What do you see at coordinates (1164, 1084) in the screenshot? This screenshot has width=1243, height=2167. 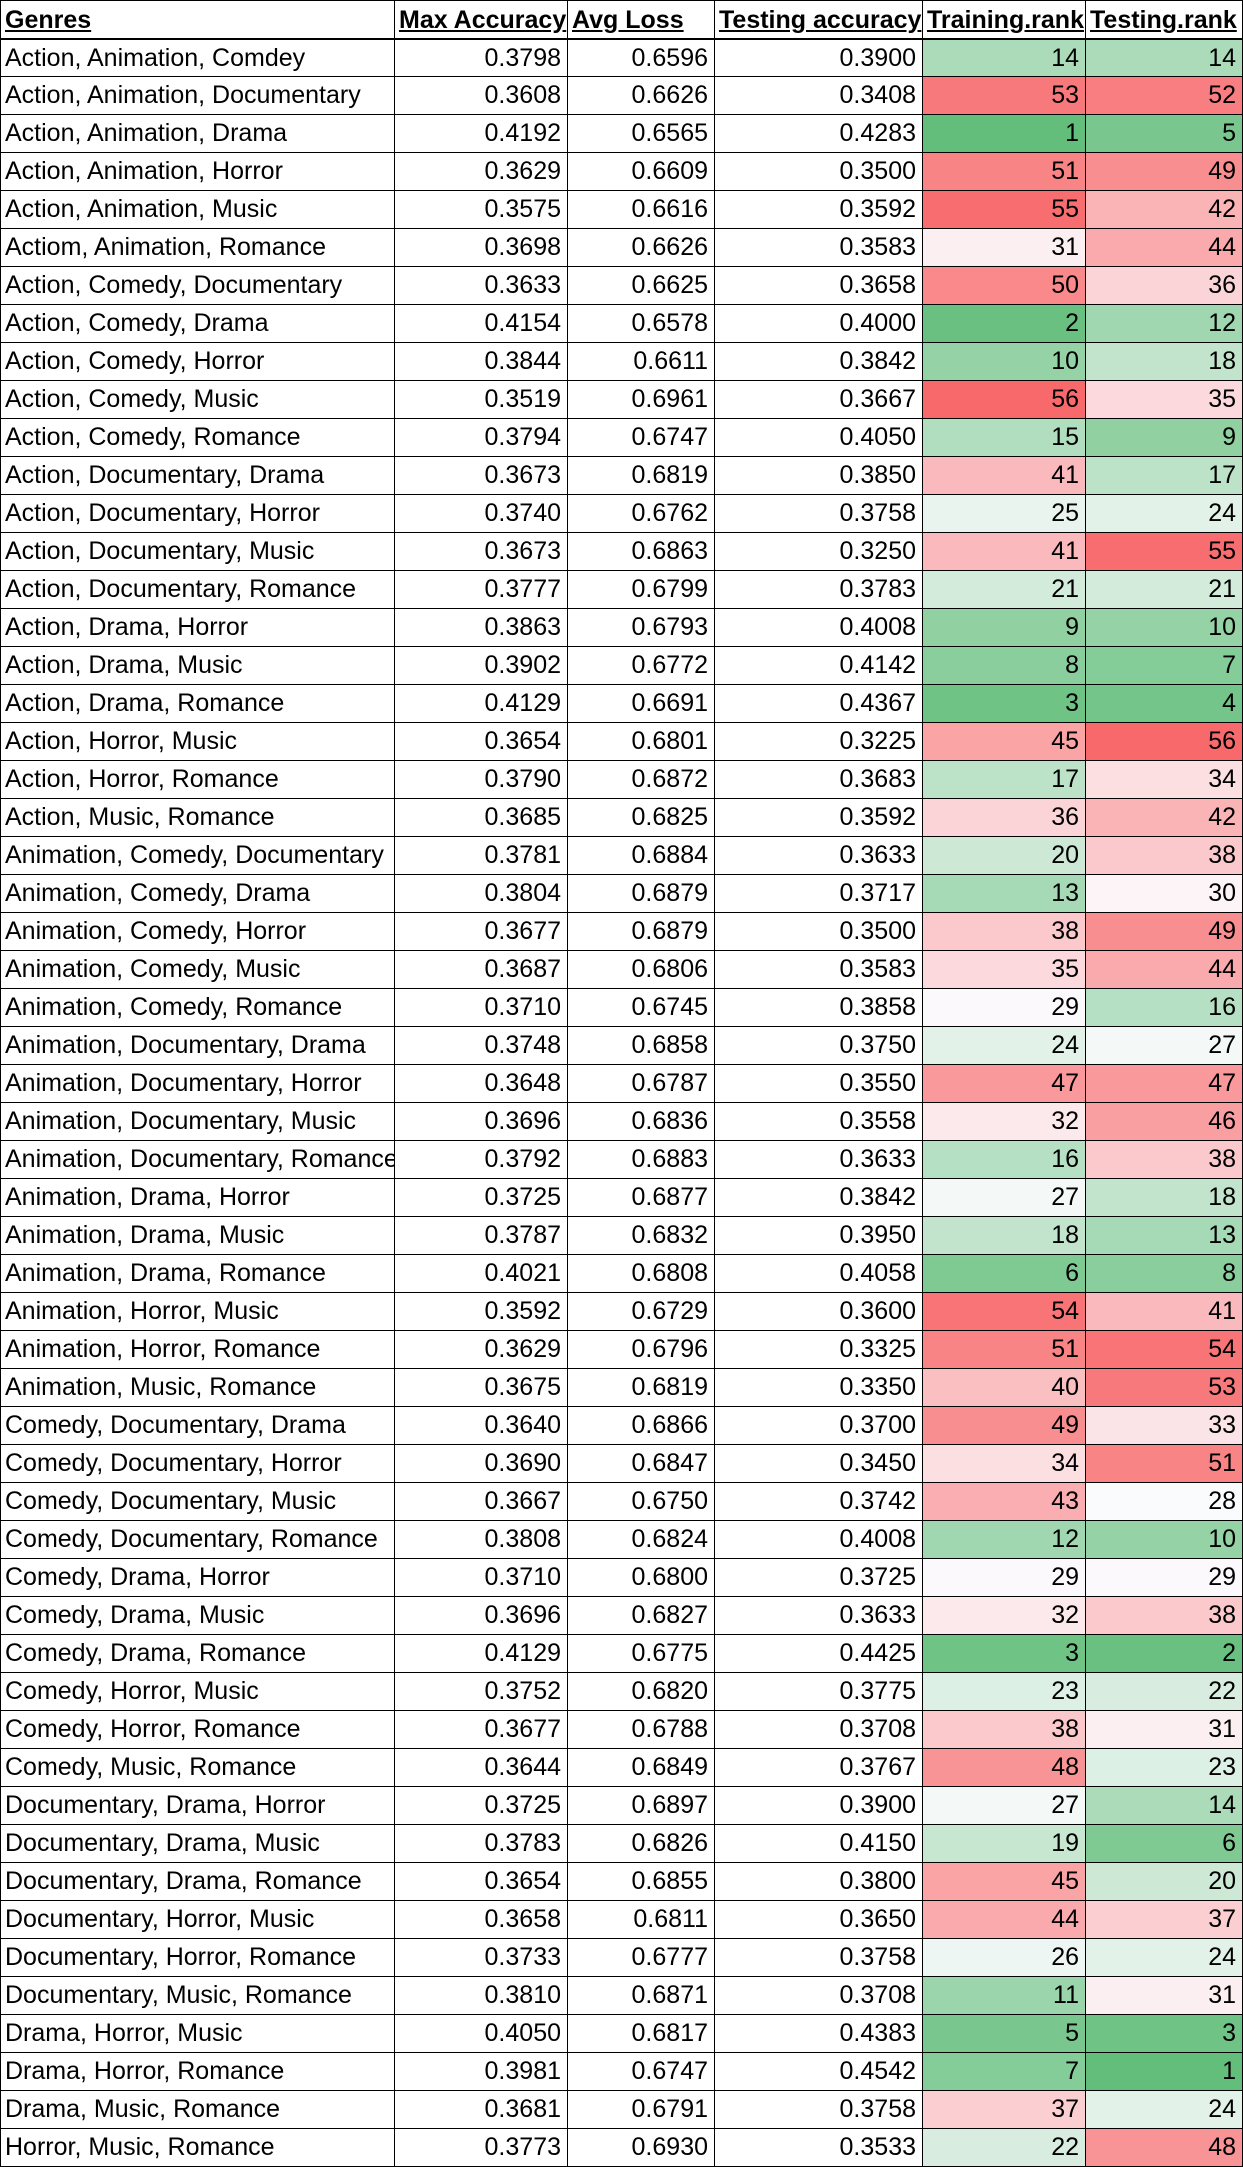 I see `cell-testing-rank: 47` at bounding box center [1164, 1084].